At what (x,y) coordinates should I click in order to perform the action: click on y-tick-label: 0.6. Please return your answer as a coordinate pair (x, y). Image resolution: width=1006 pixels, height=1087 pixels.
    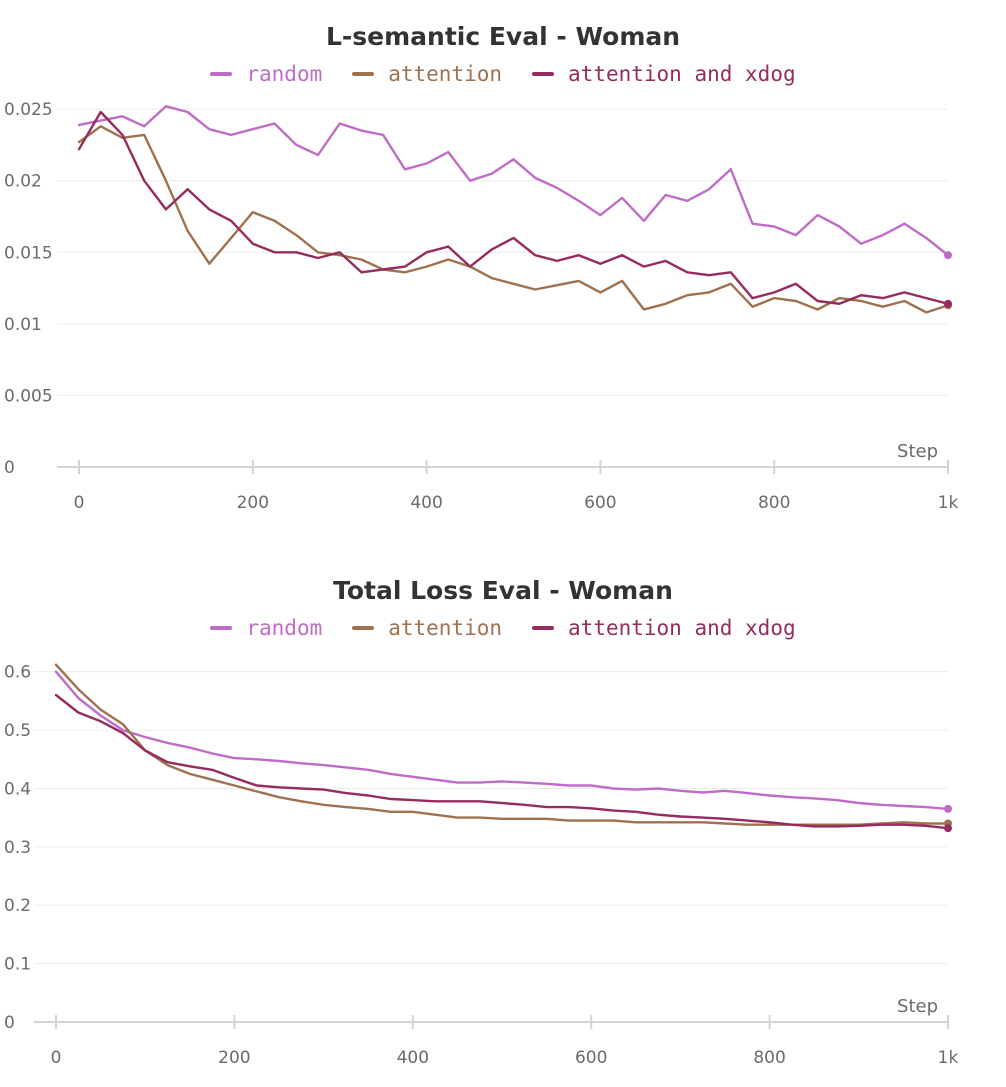
    Looking at the image, I should click on (17, 673).